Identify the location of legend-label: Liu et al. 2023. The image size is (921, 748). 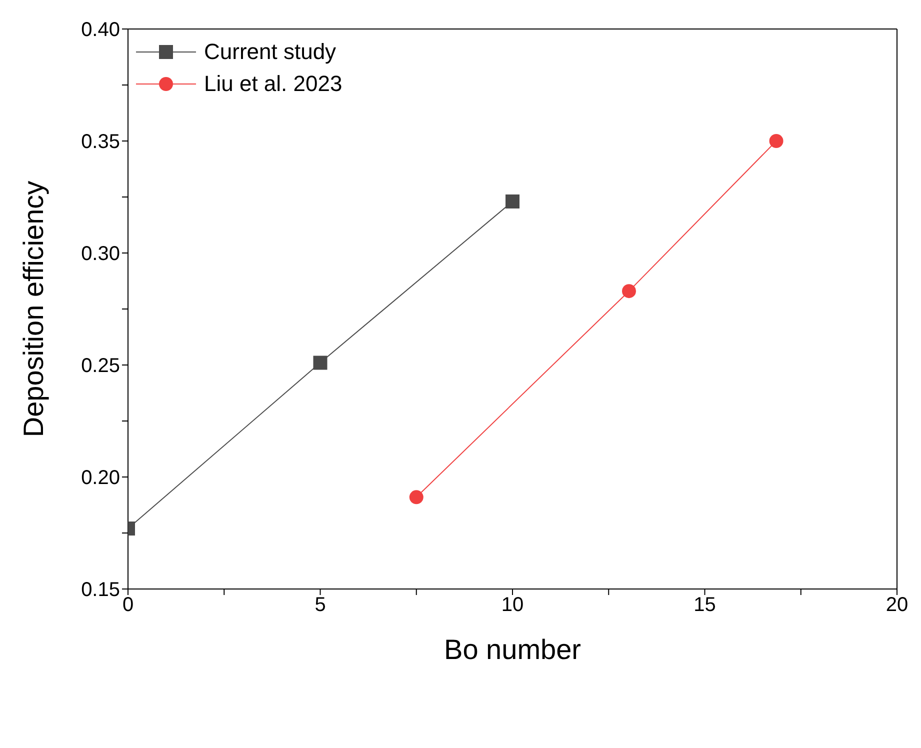
(273, 84).